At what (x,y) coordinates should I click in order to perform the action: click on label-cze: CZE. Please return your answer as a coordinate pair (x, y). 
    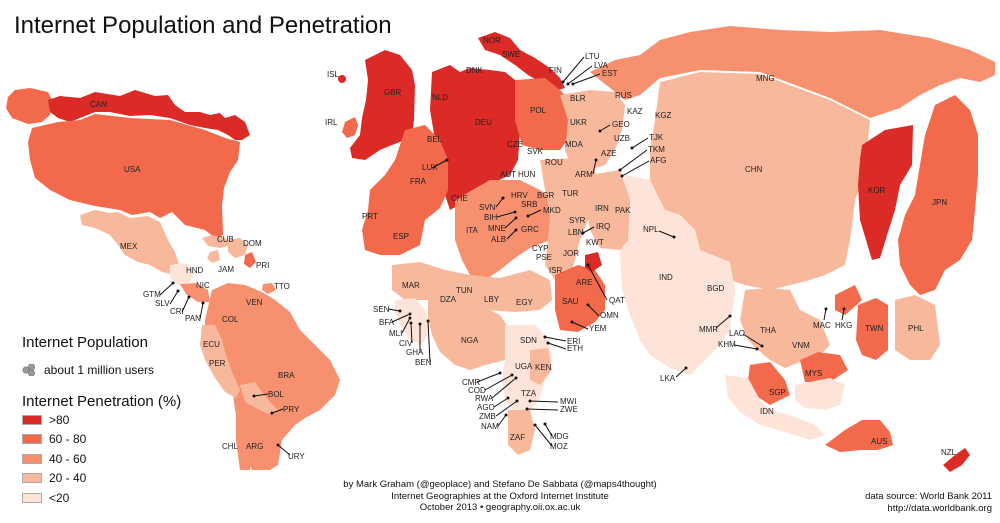
    Looking at the image, I should click on (515, 144).